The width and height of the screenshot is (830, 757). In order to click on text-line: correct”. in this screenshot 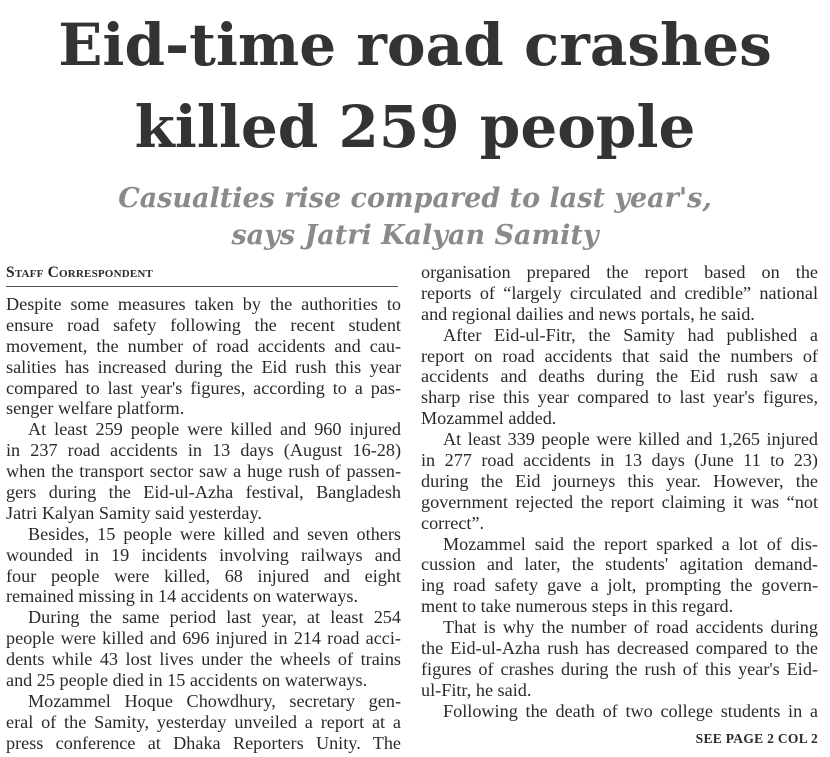, I will do `click(453, 522)`.